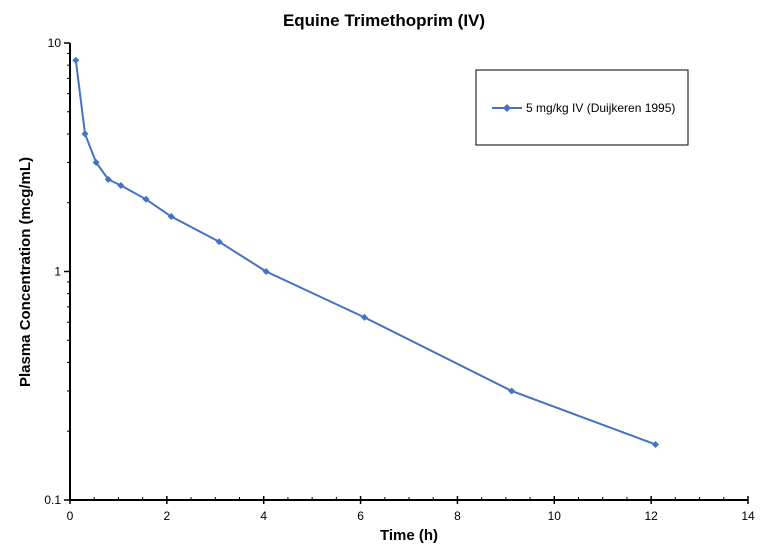  What do you see at coordinates (748, 516) in the screenshot?
I see `x-tick-label: 14` at bounding box center [748, 516].